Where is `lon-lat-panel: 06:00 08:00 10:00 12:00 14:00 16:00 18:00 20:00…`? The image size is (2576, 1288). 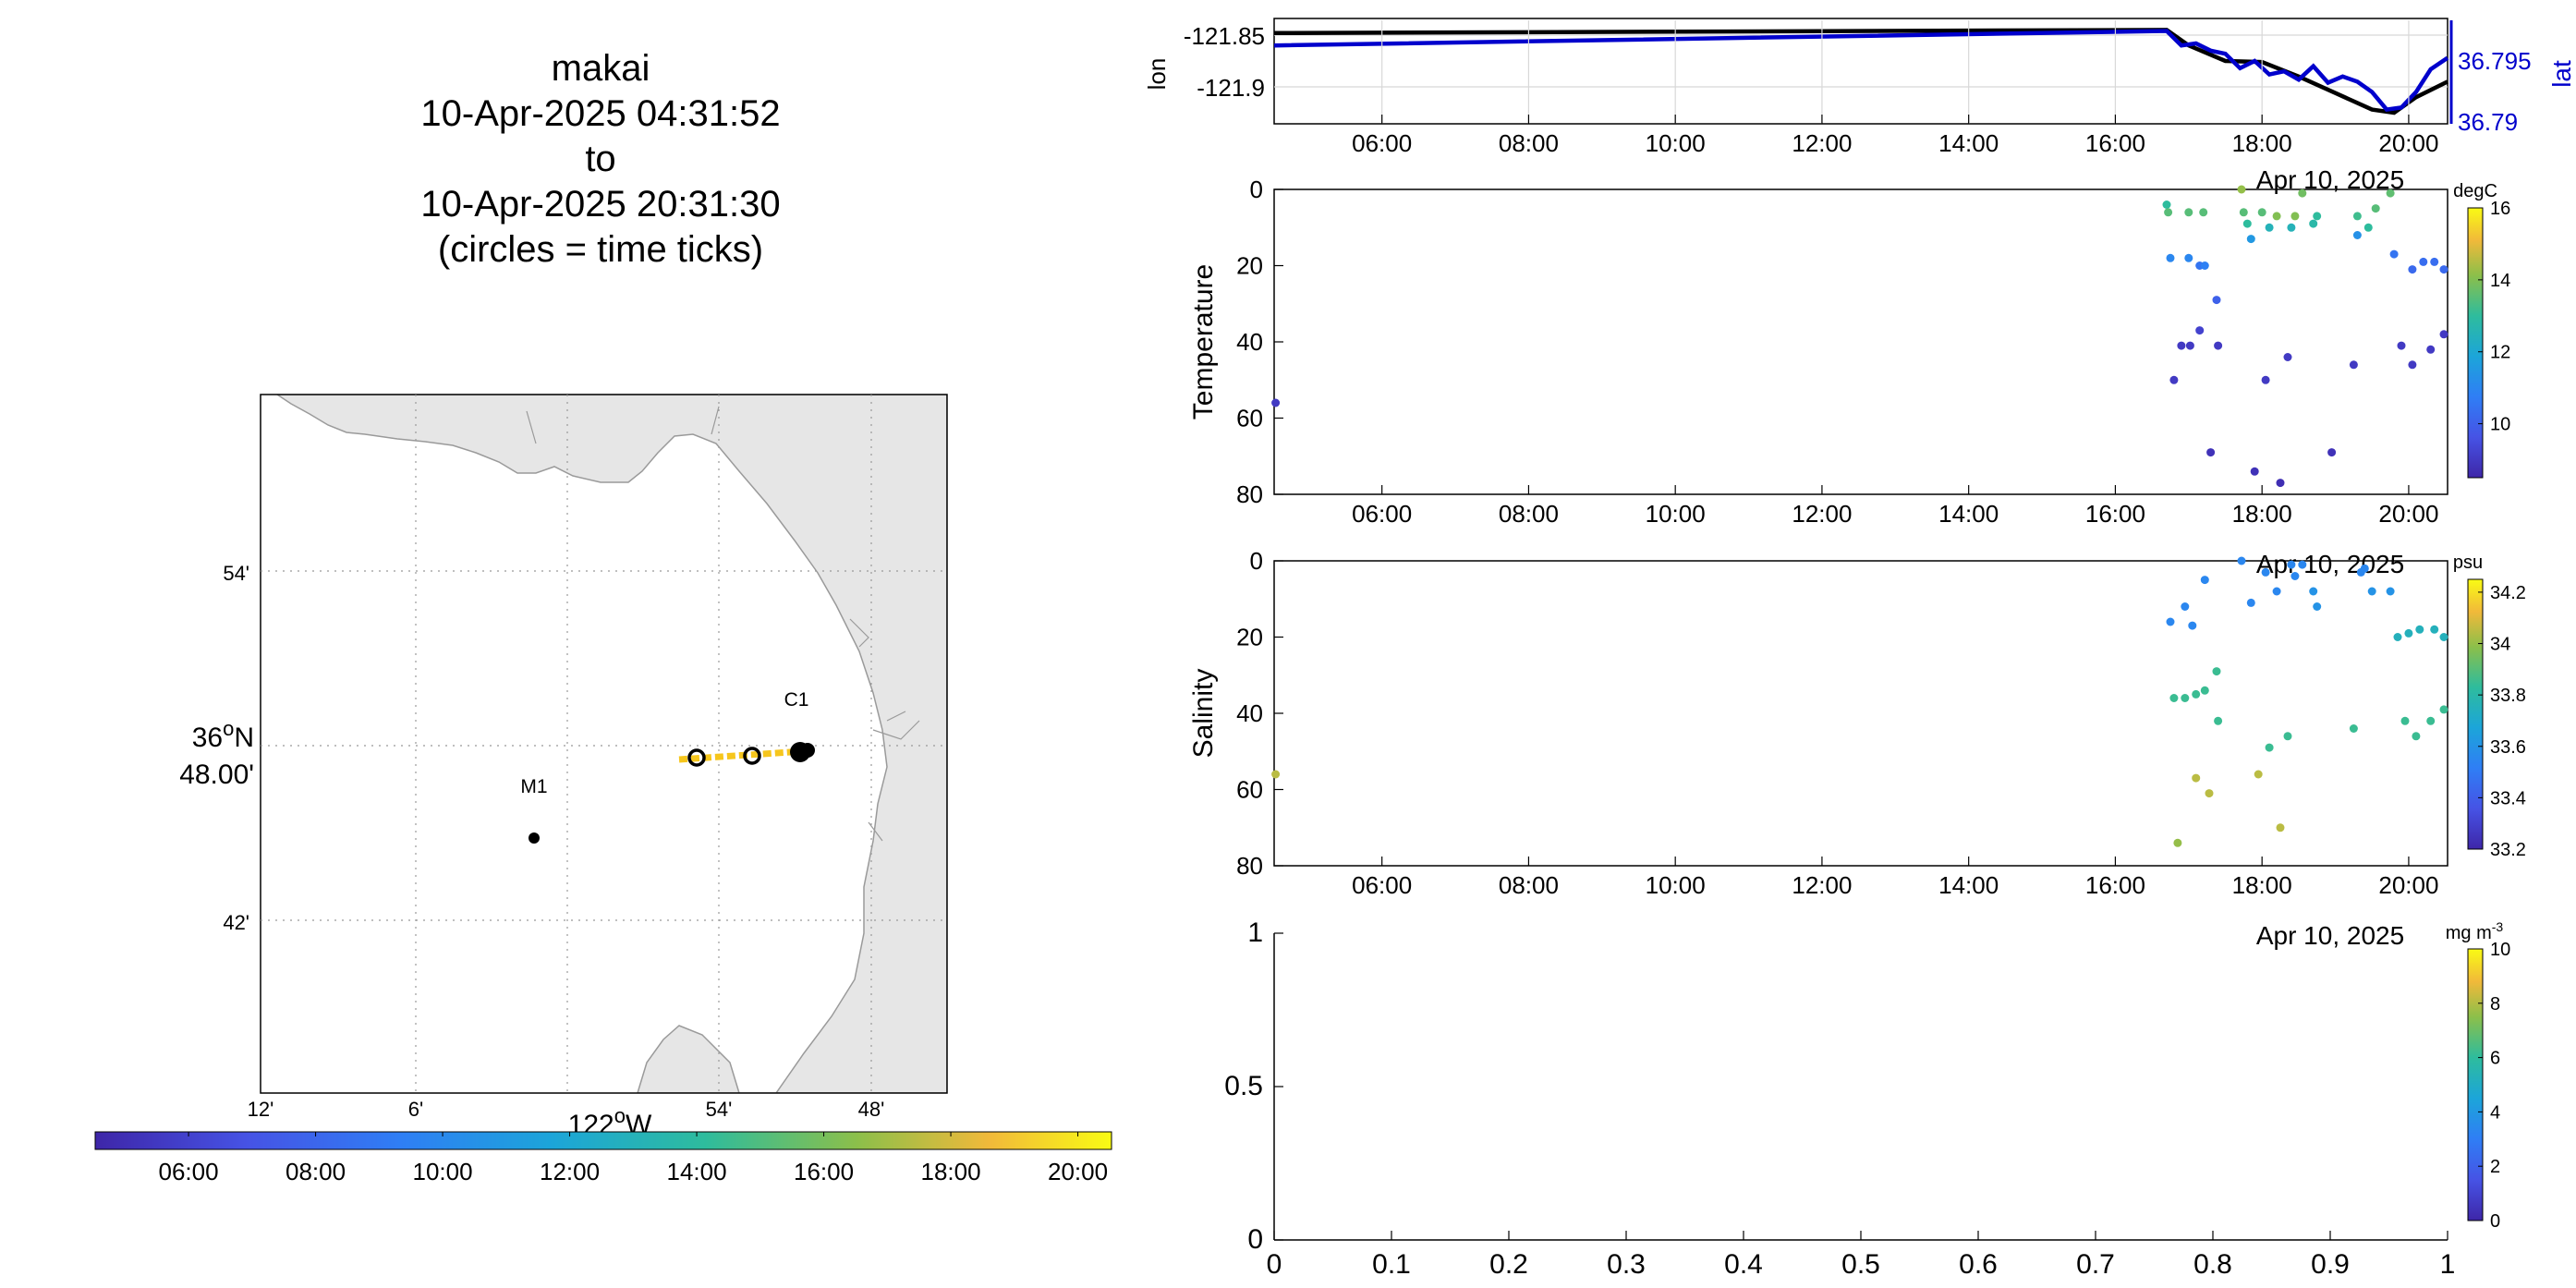
lon-lat-panel: 06:00 08:00 10:00 12:00 14:00 16:00 18:00 20:00… is located at coordinates (1859, 106).